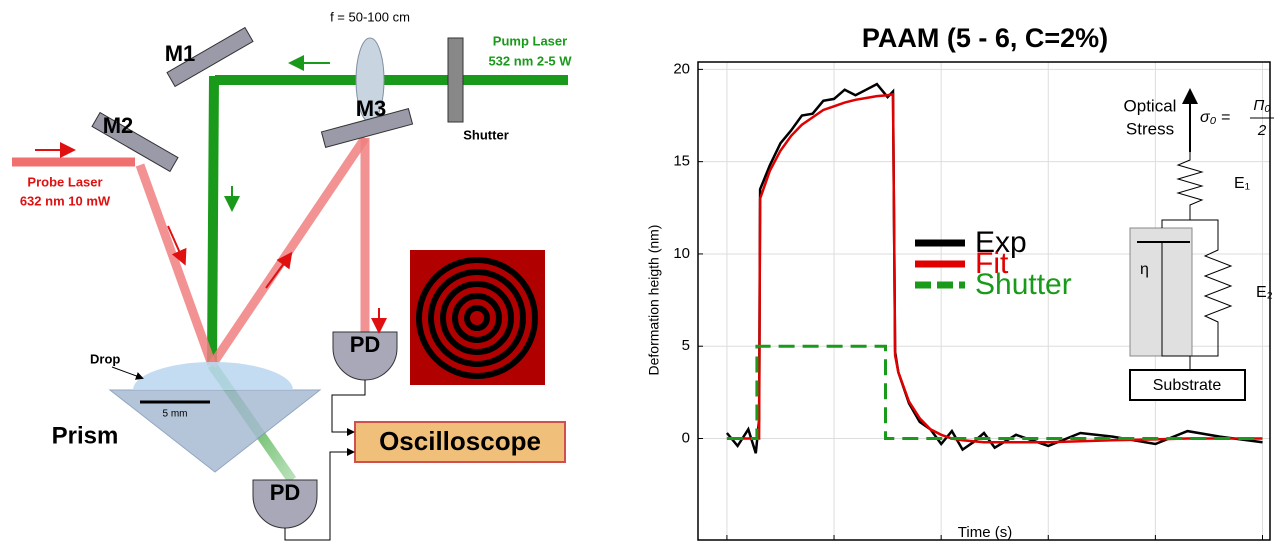  Describe the element at coordinates (985, 38) in the screenshot. I see `chart-title: PAAM (5 - 6, C=2%)` at that location.